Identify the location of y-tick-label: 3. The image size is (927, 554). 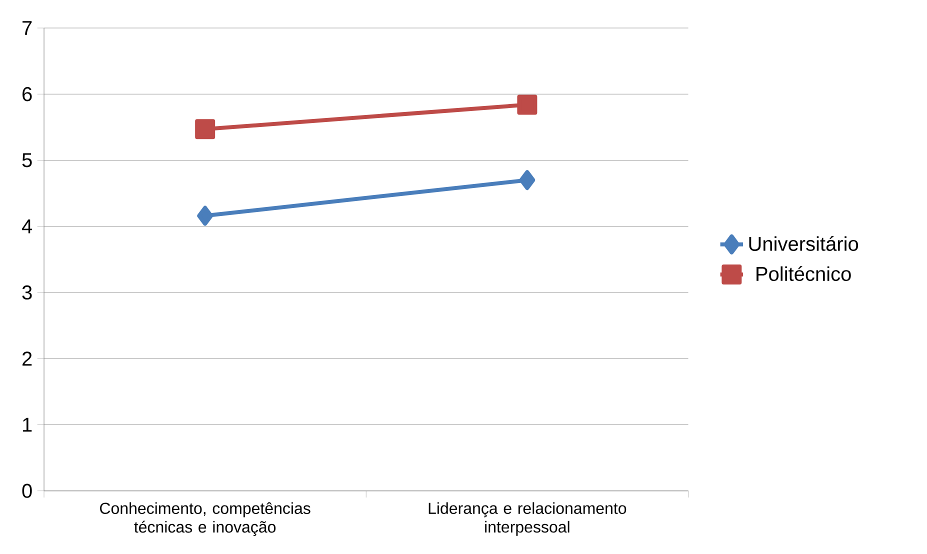
(27, 293).